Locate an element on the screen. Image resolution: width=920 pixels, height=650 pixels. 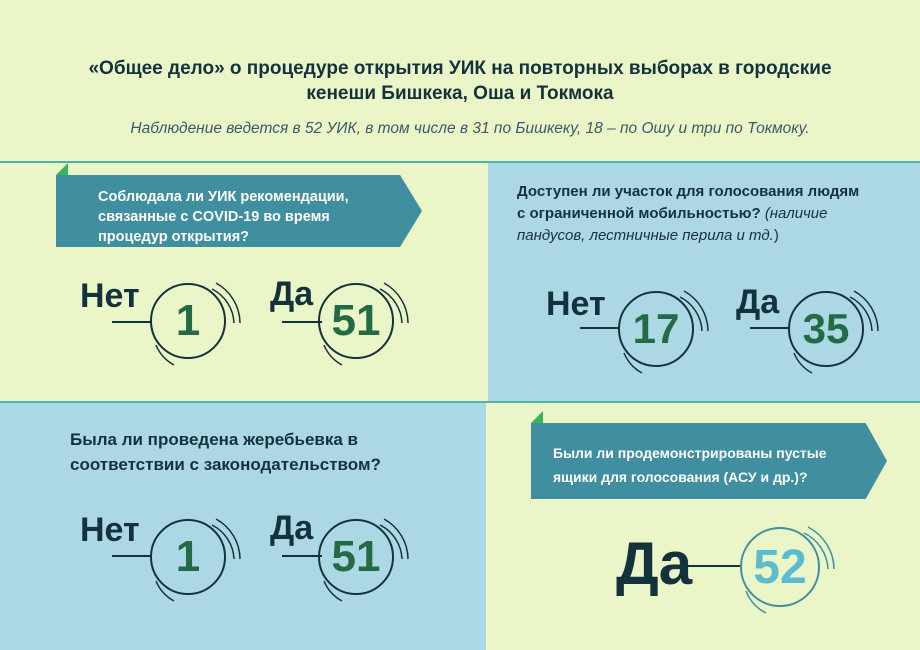
question-line: связанные с COVID-19 во время is located at coordinates (214, 217).